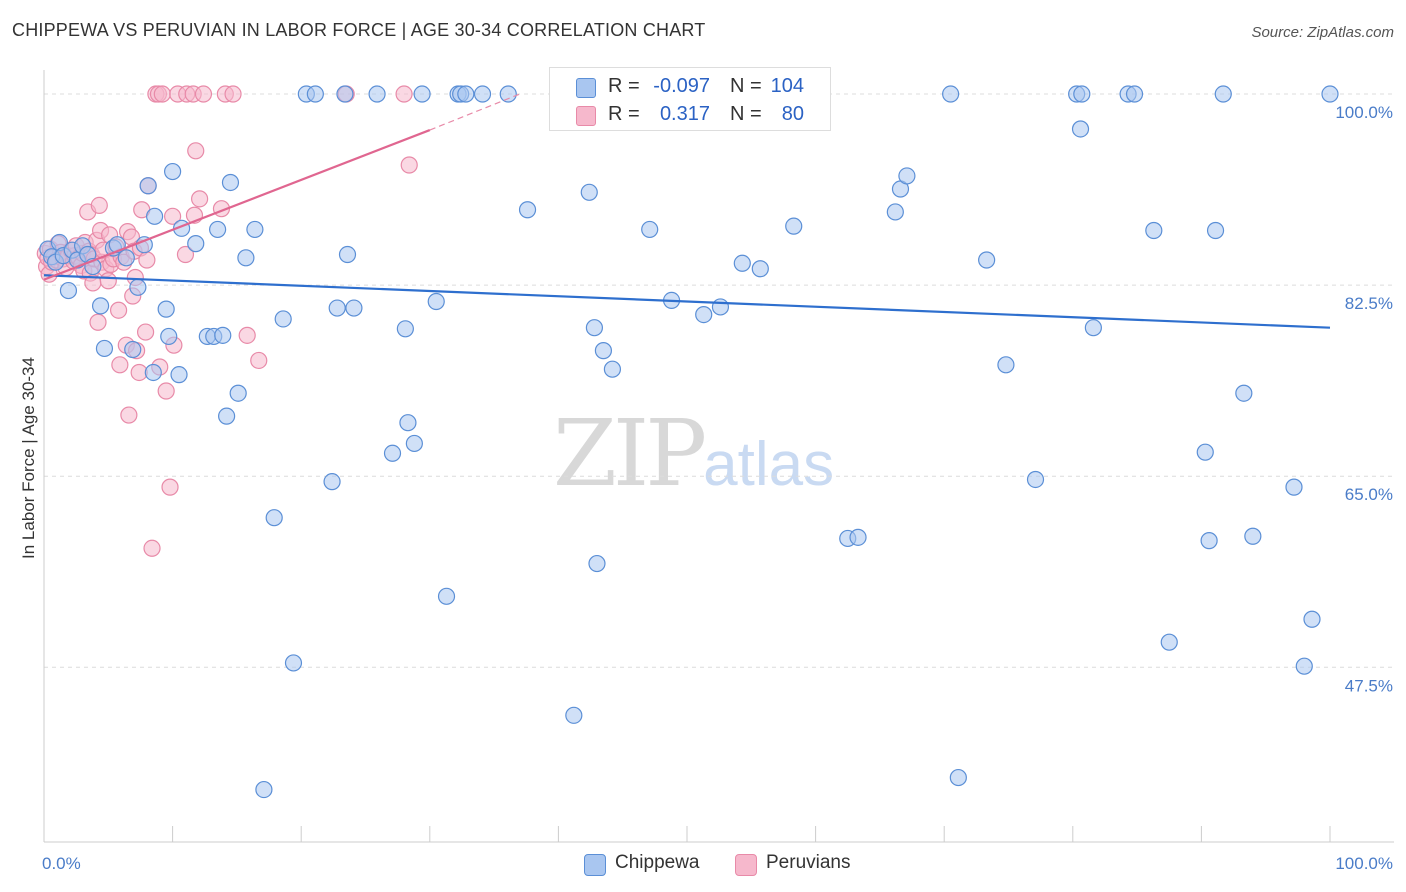  Describe the element at coordinates (1369, 685) in the screenshot. I see `y-tick-label: 47.5%` at that location.